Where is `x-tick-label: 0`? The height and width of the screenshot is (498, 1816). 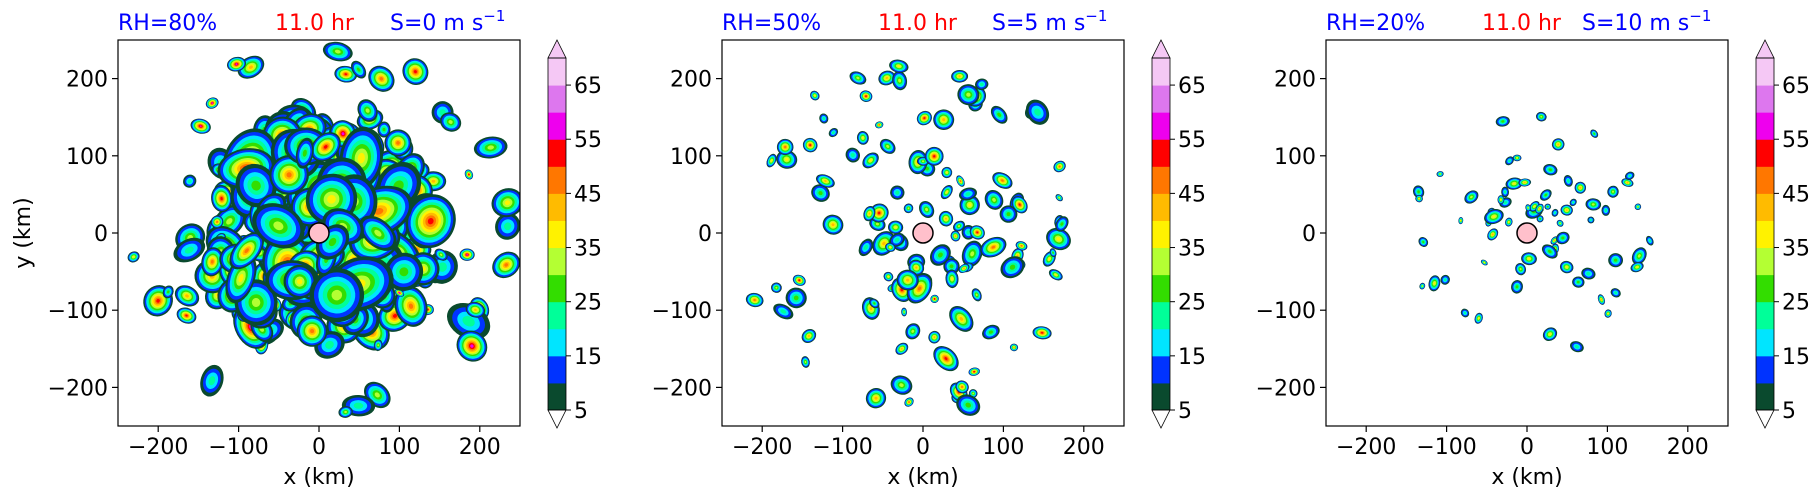
x-tick-label: 0 is located at coordinates (1527, 447).